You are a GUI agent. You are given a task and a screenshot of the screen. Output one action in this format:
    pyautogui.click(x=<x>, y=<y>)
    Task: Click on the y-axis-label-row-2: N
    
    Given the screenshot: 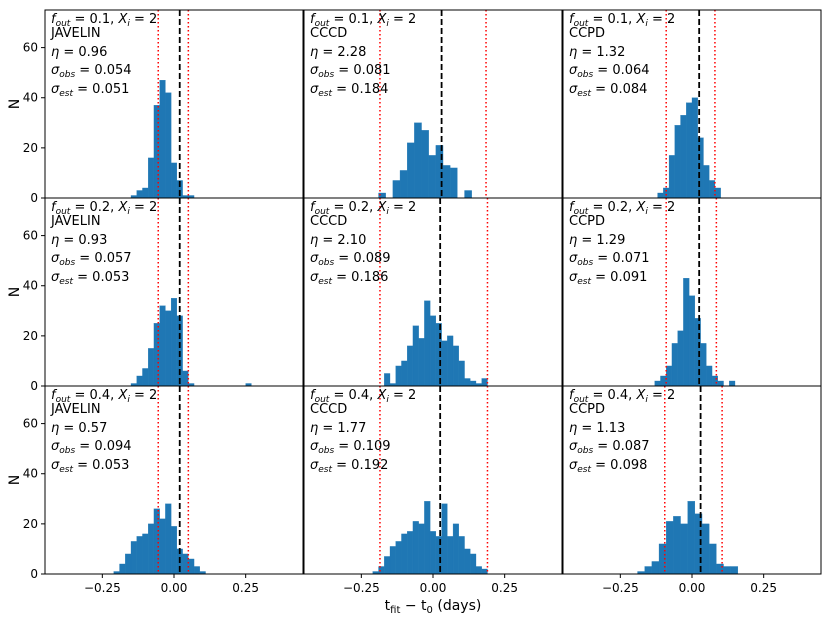 What is the action you would take?
    pyautogui.click(x=15, y=292)
    